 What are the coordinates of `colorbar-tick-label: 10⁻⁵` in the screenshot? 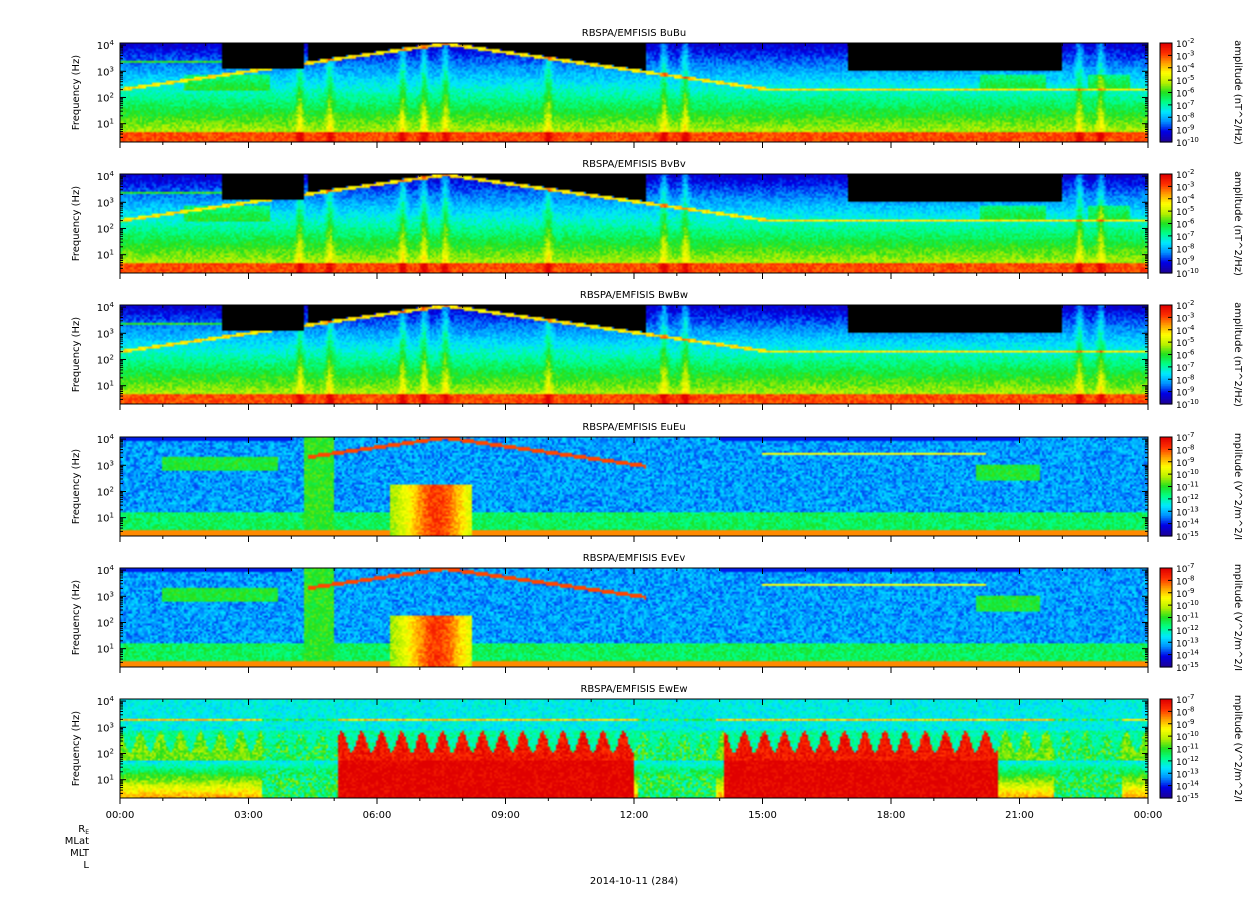 It's located at (1185, 211).